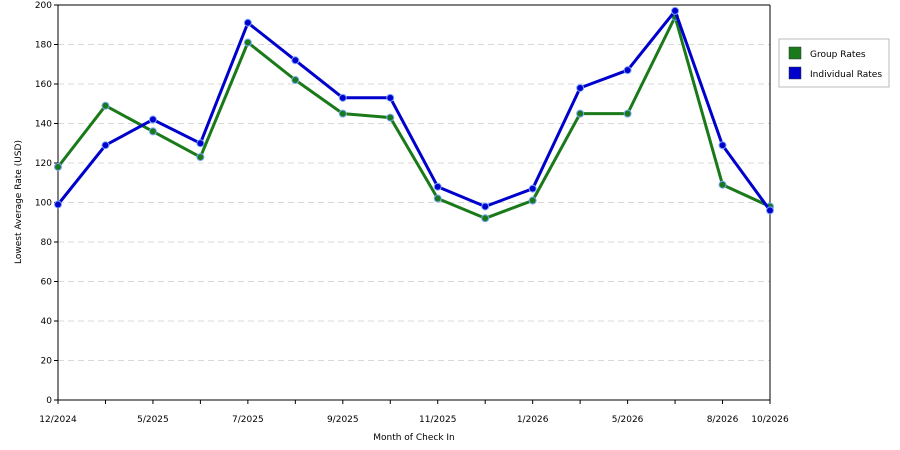  Describe the element at coordinates (838, 55) in the screenshot. I see `legend-label: Group Rates` at that location.